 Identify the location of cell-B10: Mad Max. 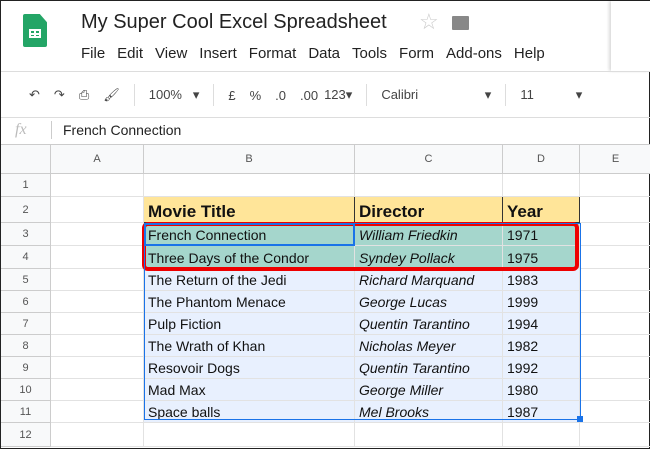
(249, 390).